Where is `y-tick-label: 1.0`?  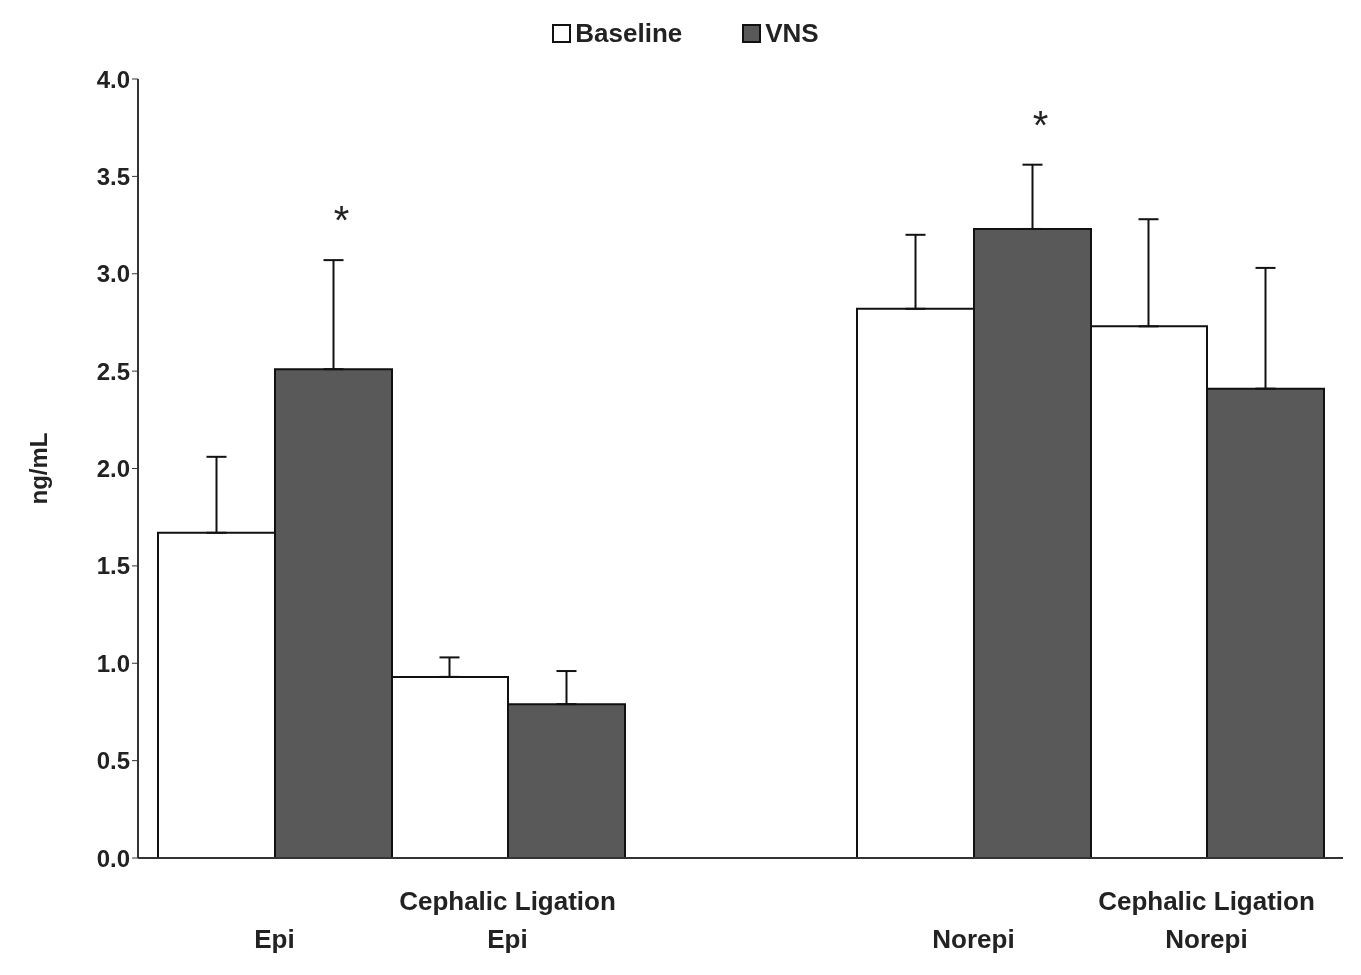
y-tick-label: 1.0 is located at coordinates (113, 663).